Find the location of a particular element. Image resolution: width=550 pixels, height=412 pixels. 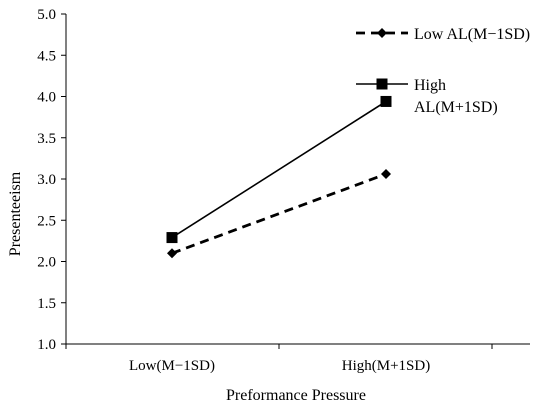

x-tick-label: Low(M−1SD) is located at coordinates (172, 366).